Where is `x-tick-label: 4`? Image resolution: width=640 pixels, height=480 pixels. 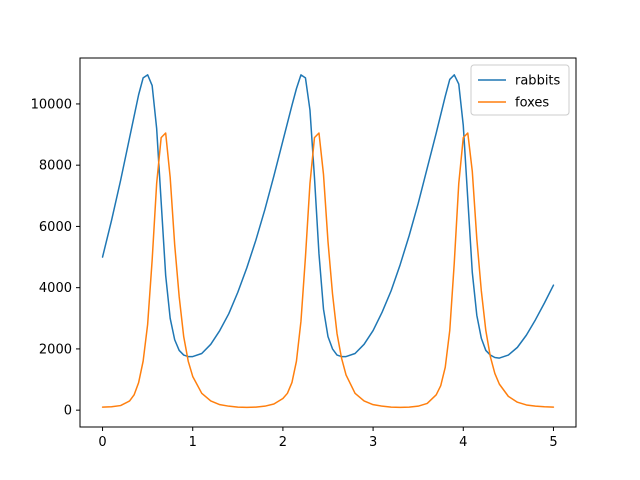
x-tick-label: 4 is located at coordinates (463, 442).